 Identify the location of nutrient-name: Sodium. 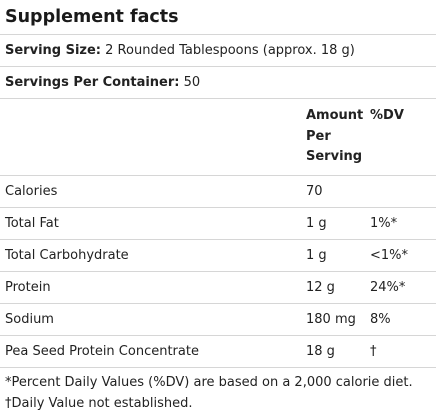
(29, 319).